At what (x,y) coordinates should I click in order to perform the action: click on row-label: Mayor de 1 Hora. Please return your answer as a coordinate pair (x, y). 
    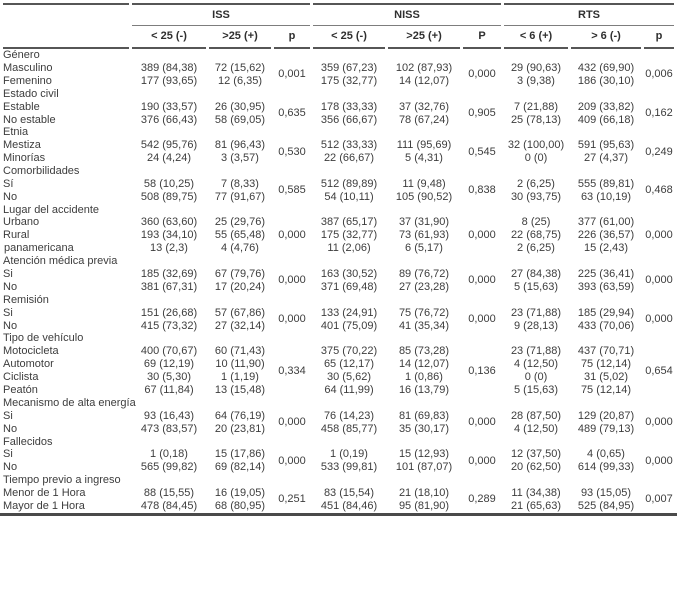
    Looking at the image, I should click on (44, 505).